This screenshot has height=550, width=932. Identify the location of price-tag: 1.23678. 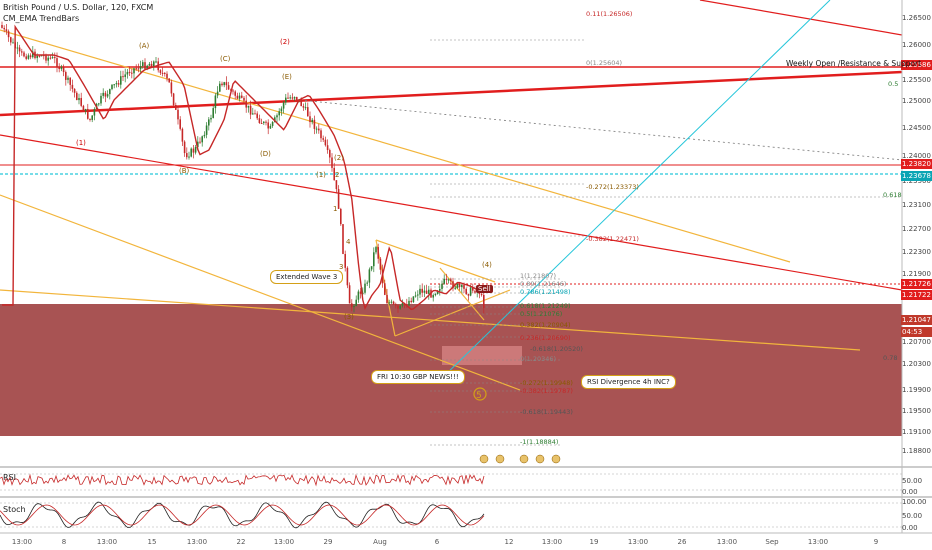
(916, 176).